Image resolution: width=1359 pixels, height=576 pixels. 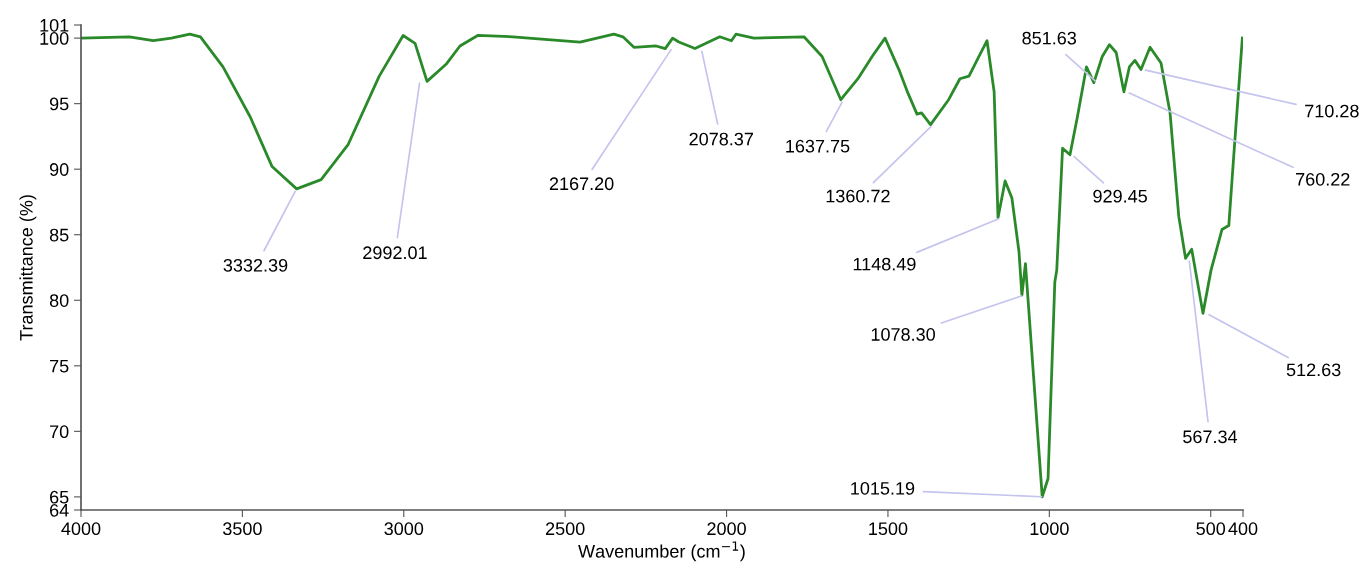 What do you see at coordinates (721, 139) in the screenshot?
I see `annotation: 2078.37` at bounding box center [721, 139].